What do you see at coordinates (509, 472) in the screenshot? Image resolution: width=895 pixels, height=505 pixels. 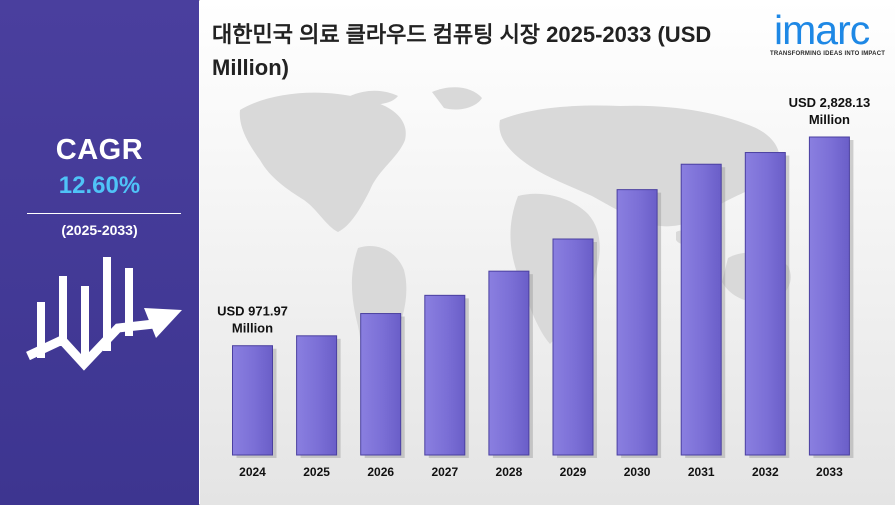 I see `x-tick-label-2028: 2028` at bounding box center [509, 472].